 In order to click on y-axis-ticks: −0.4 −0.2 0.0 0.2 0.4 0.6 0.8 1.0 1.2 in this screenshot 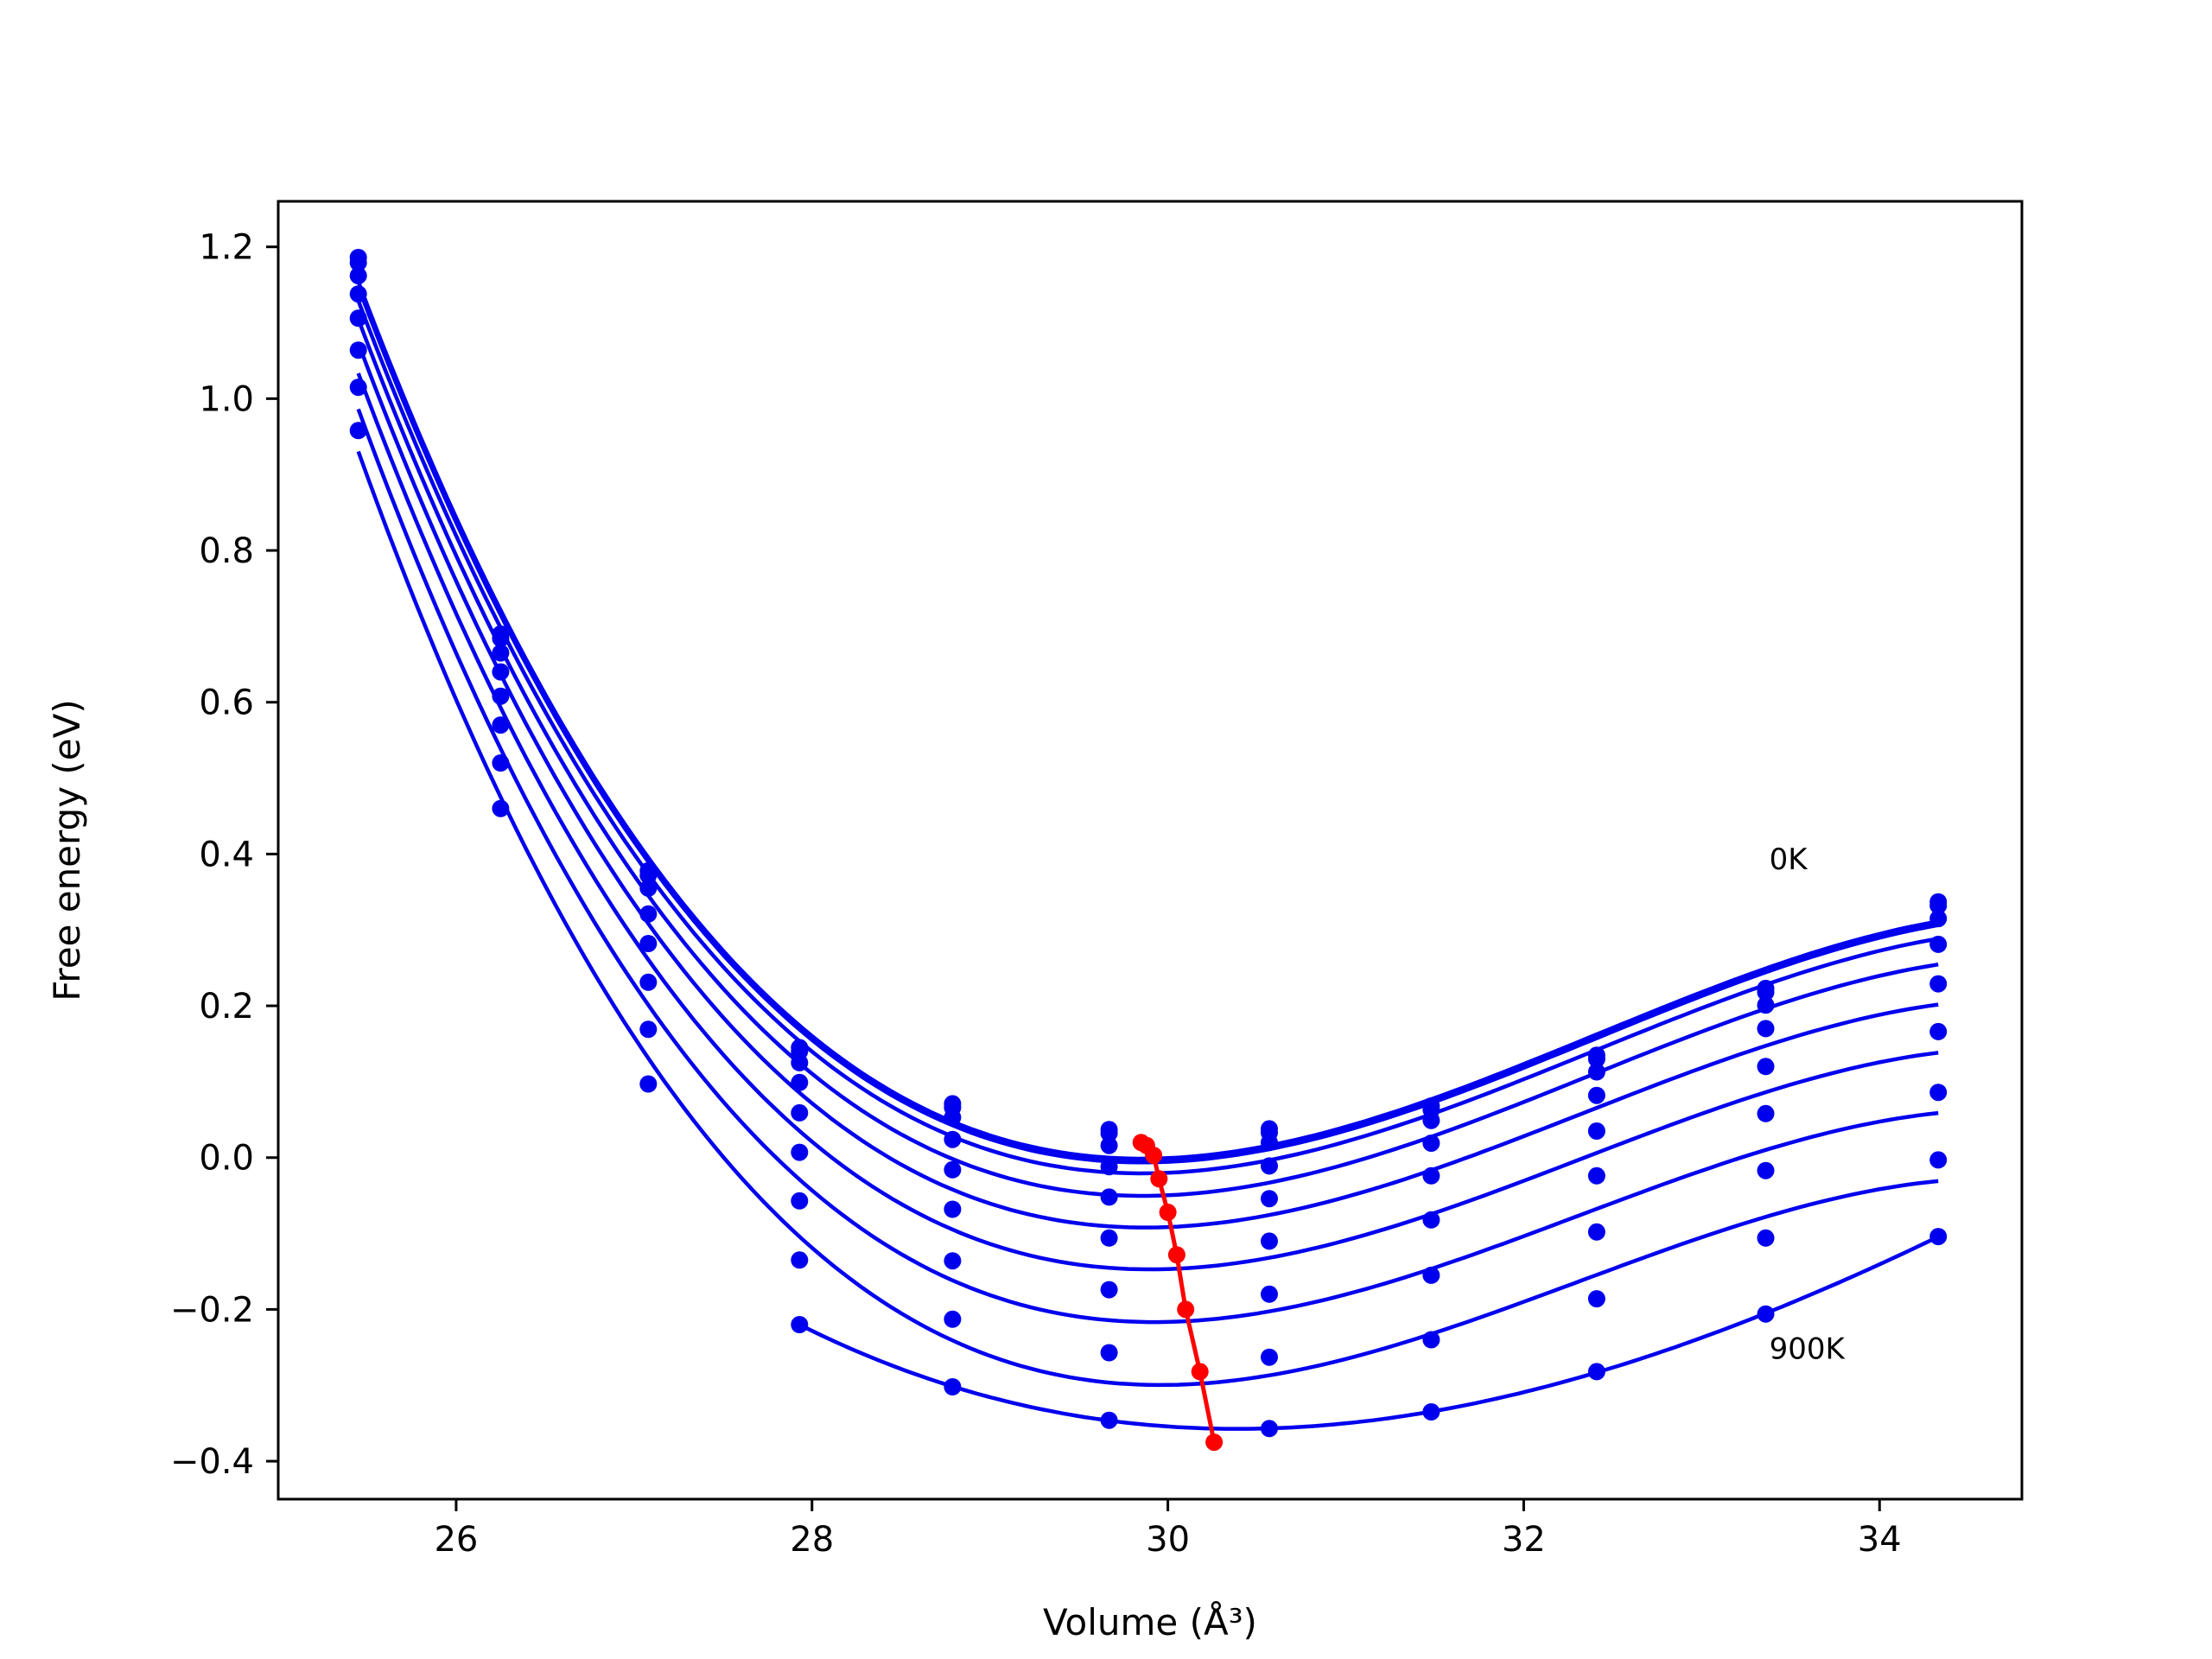, I will do `click(224, 855)`.